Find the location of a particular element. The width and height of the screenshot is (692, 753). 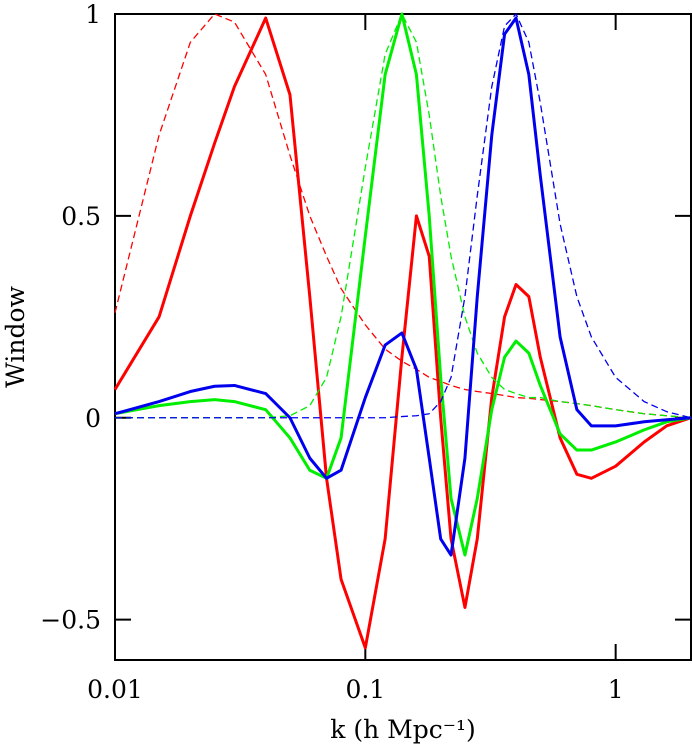

x-tick-label: 0.1 is located at coordinates (365, 689).